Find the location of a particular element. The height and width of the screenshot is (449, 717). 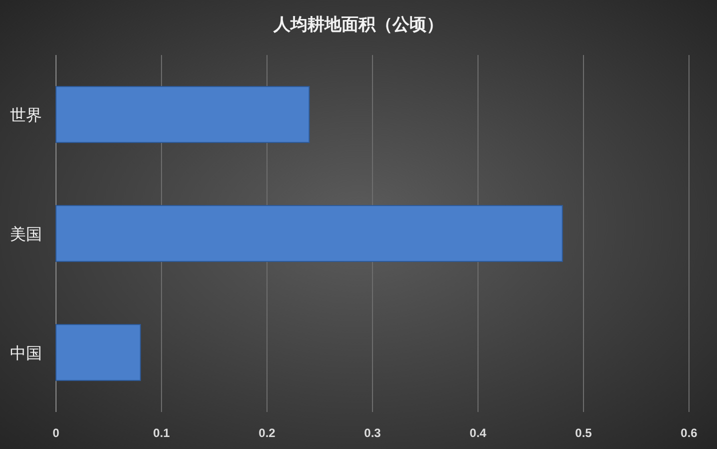

x-tick-label: 0 is located at coordinates (56, 433).